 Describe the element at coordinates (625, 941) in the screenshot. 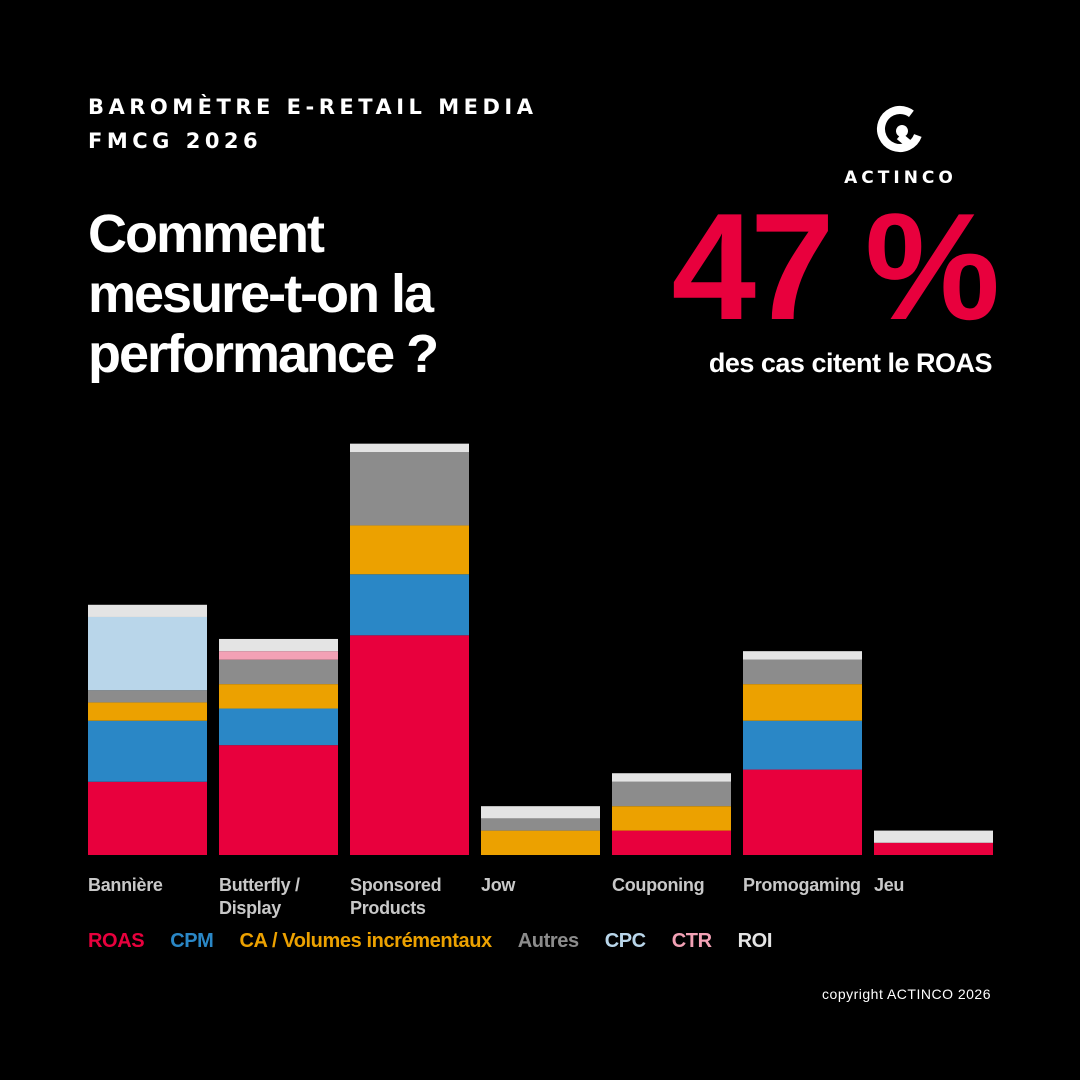

I see `legend-item-cpc: CPC` at that location.